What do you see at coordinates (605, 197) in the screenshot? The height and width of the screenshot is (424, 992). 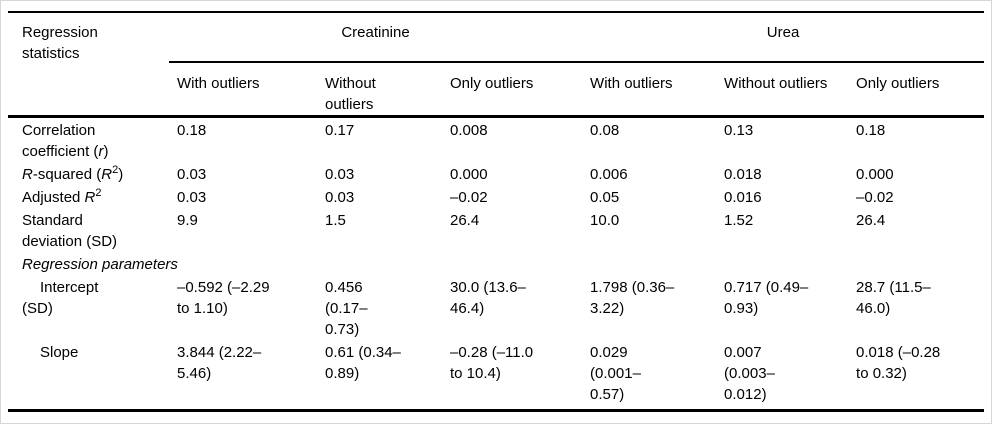 I see `data-cell: 0.05` at bounding box center [605, 197].